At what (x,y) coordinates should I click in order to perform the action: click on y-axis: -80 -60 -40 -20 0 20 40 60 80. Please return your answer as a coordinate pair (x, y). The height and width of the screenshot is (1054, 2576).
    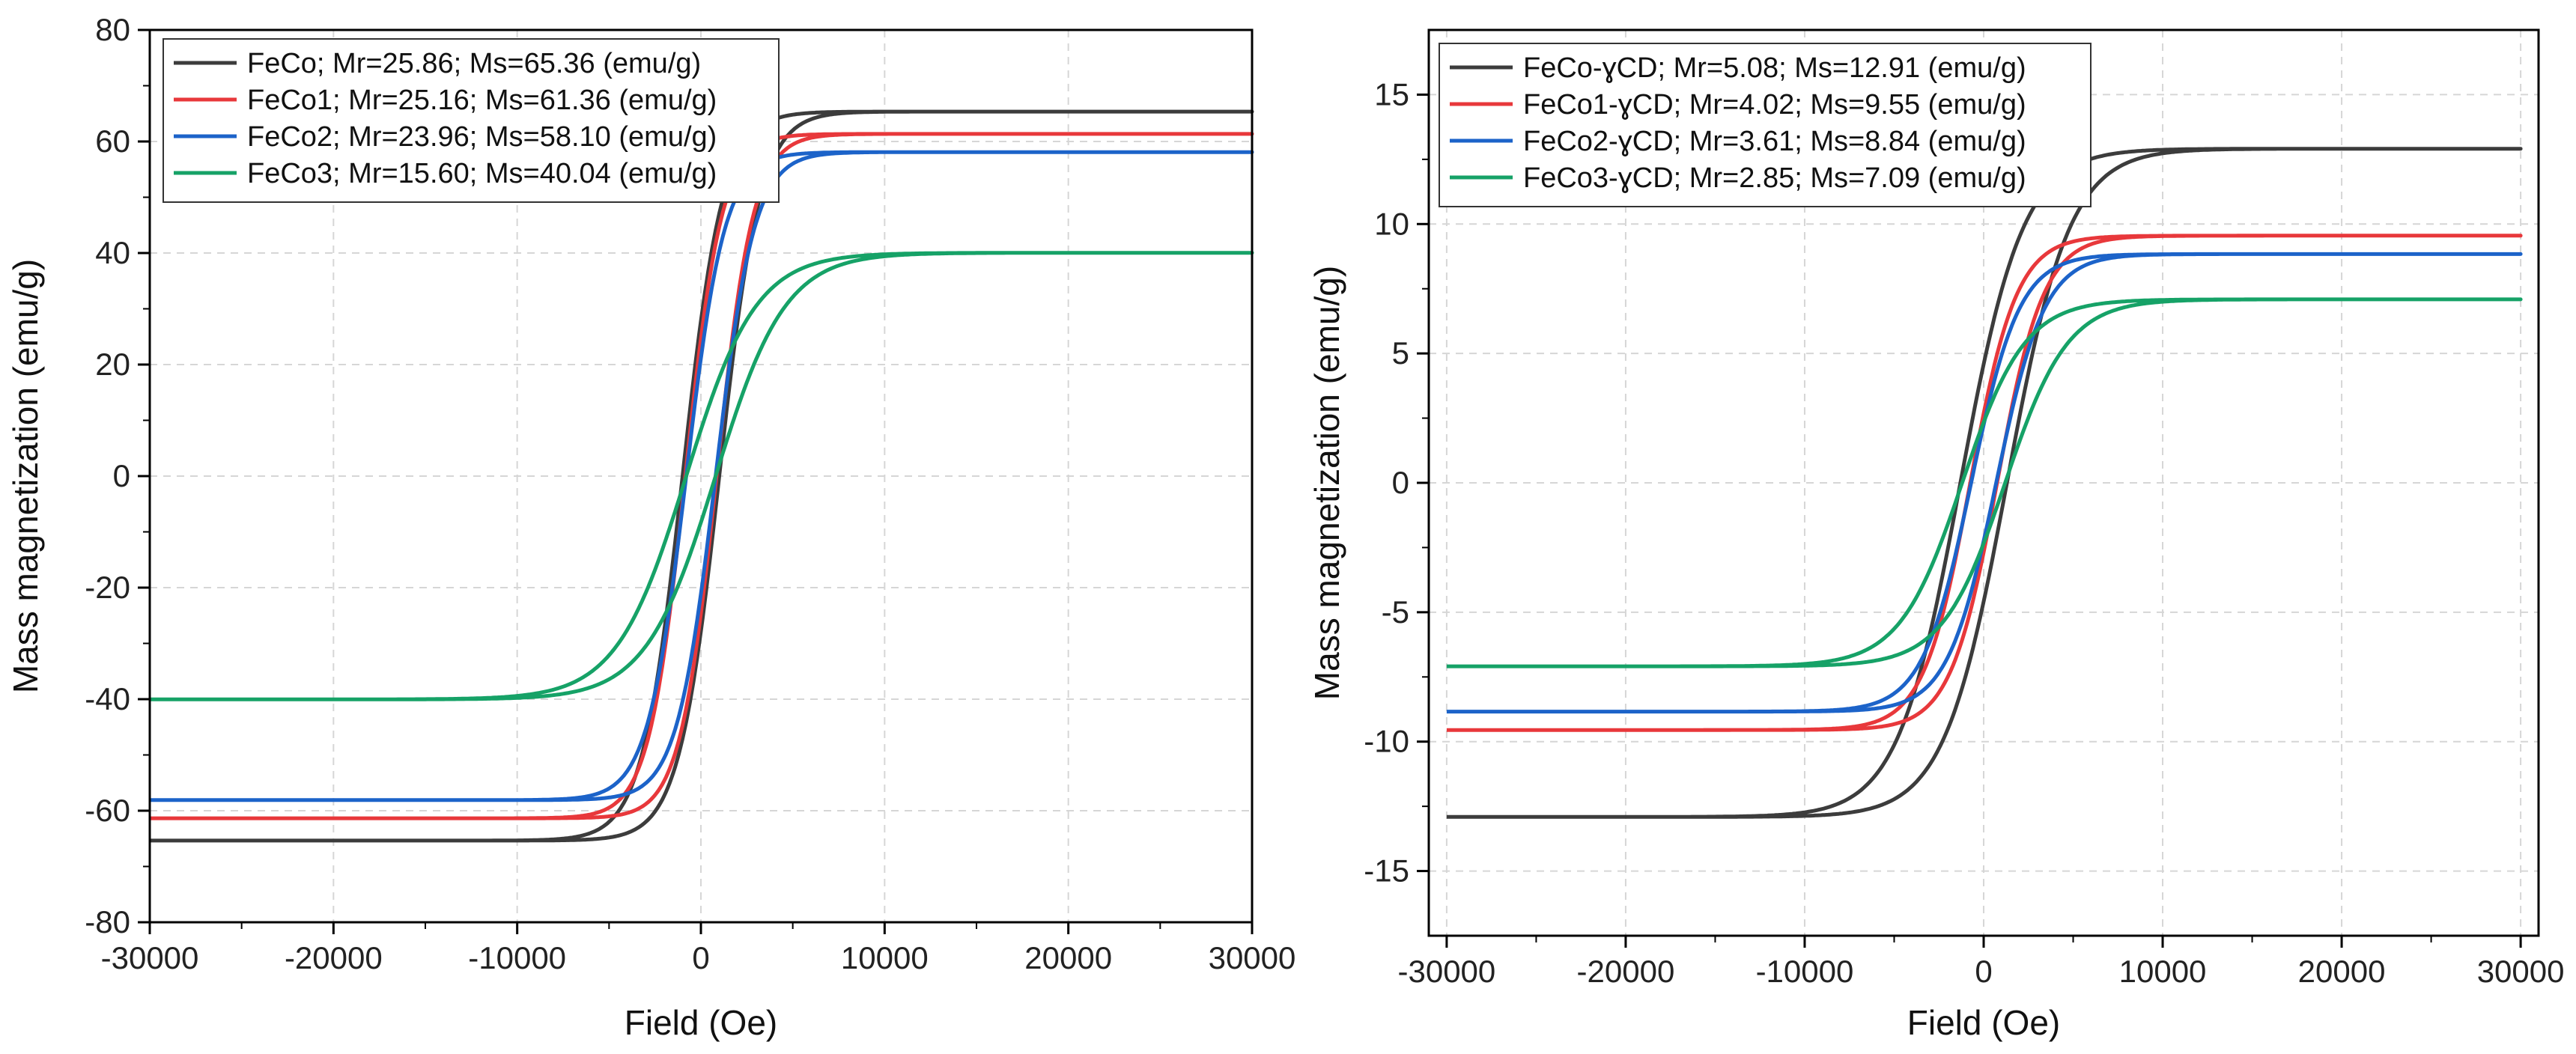
    Looking at the image, I should click on (117, 475).